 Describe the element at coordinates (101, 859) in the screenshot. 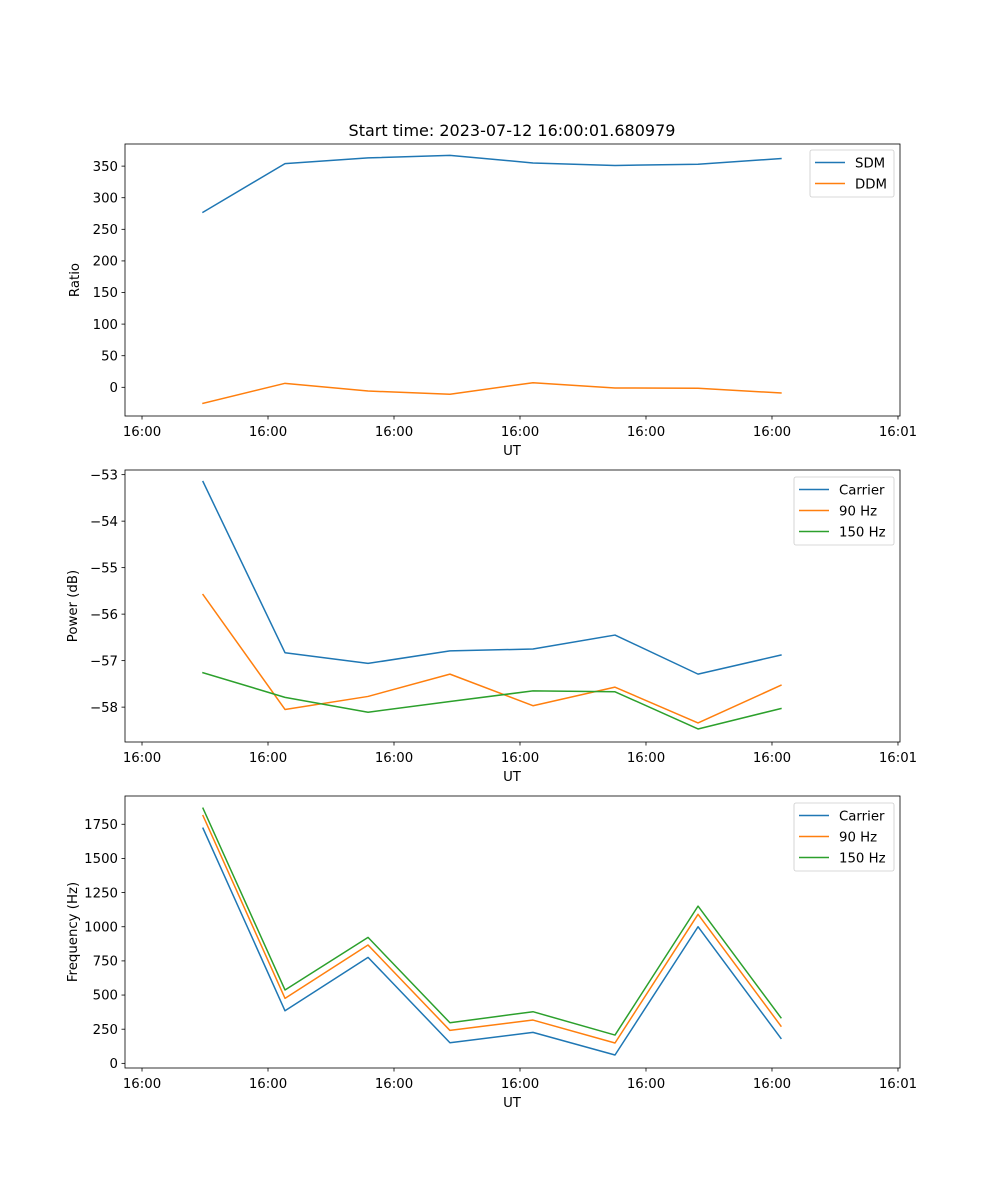

I see `y-tick-label: 1500` at that location.